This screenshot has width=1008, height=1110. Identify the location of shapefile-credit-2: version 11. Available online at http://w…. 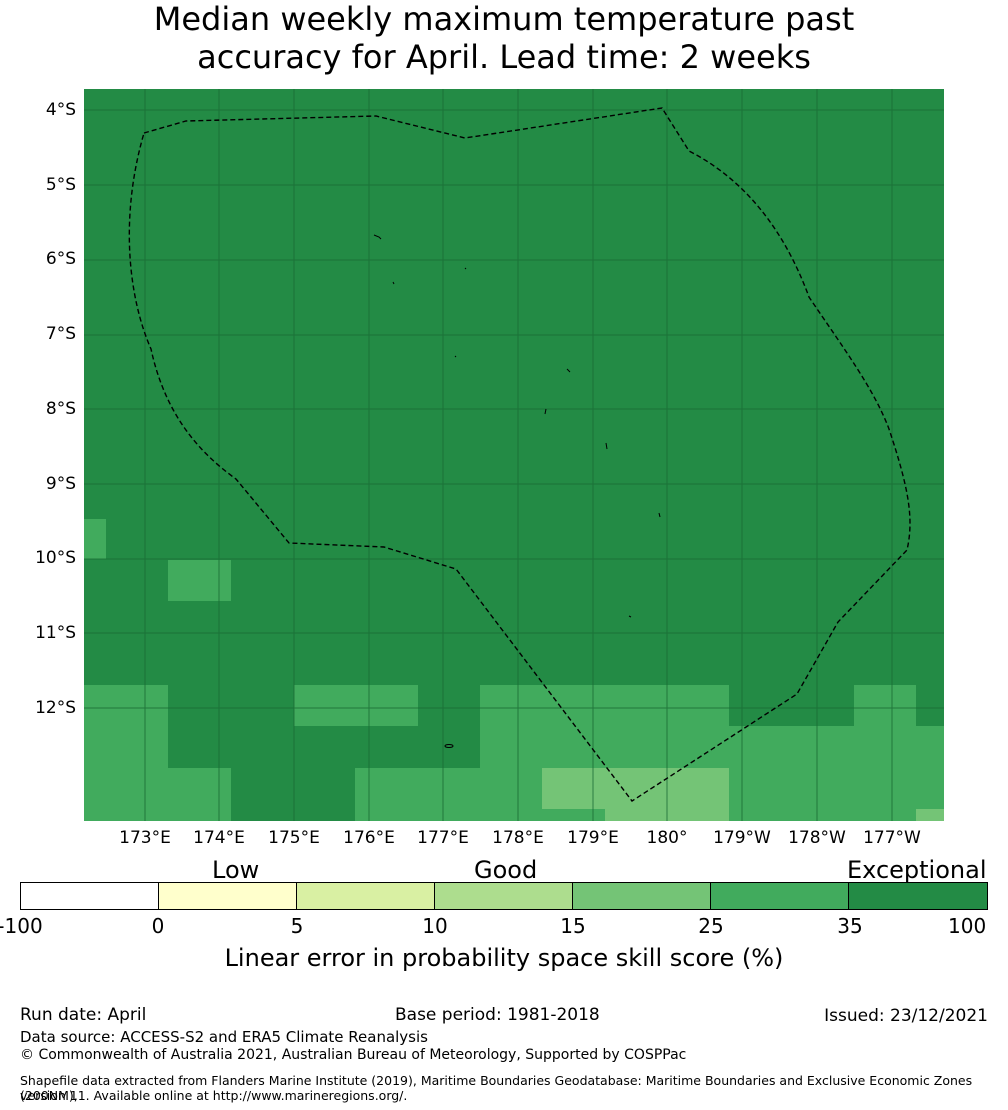
(214, 1095).